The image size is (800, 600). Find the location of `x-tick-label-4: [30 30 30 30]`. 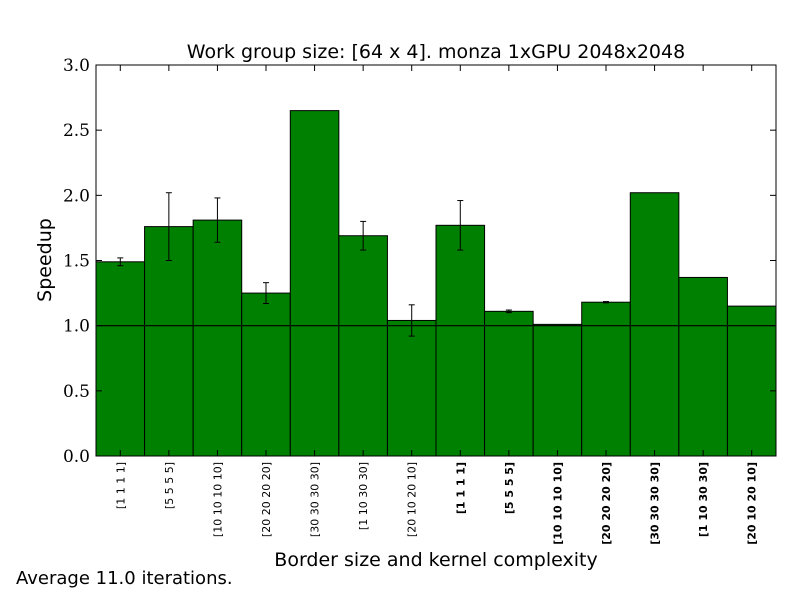

x-tick-label-4: [30 30 30 30] is located at coordinates (315, 499).